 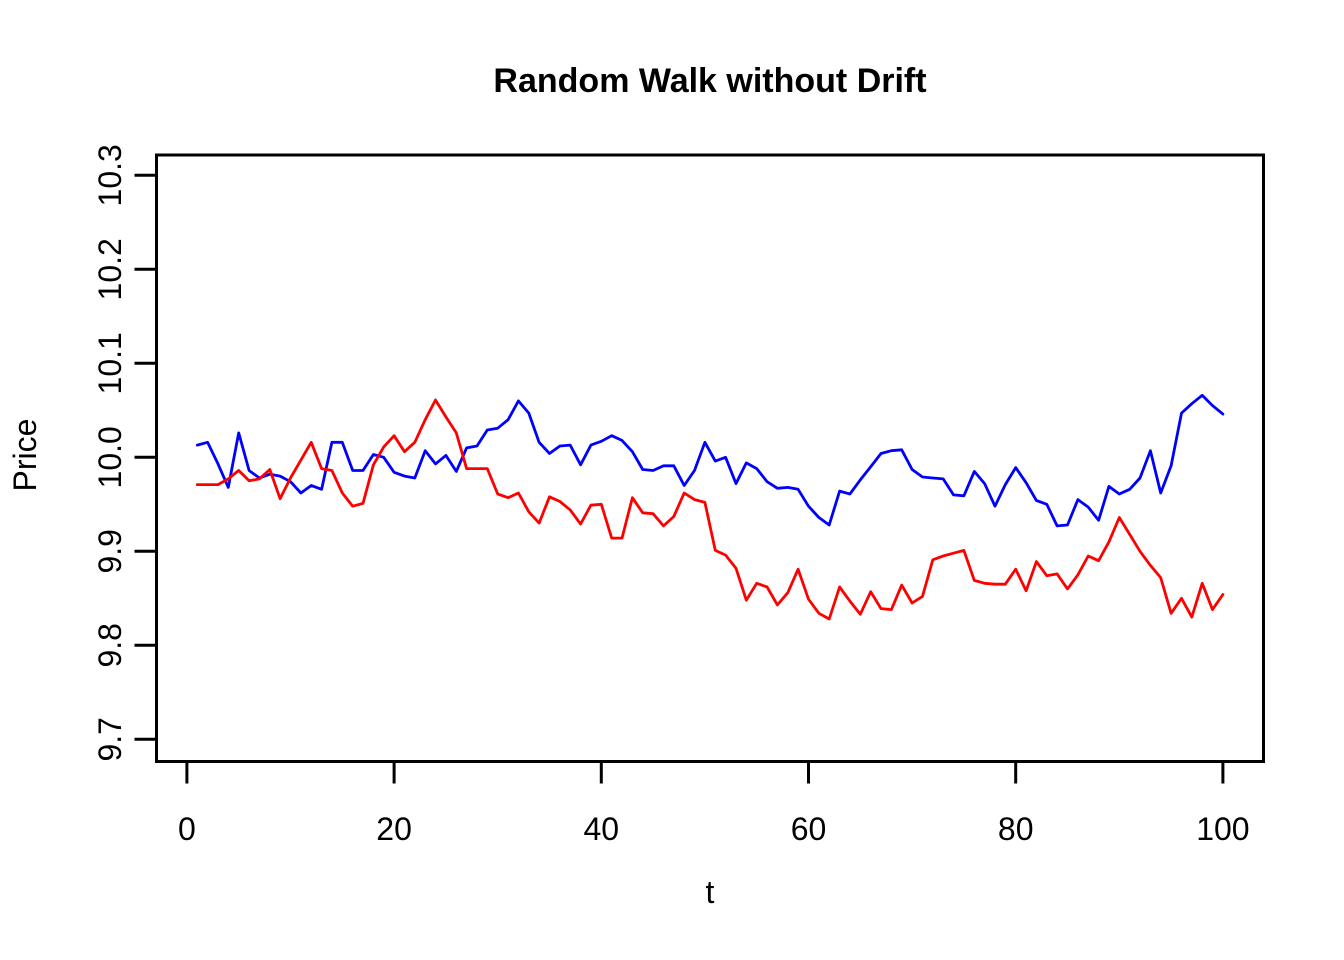 What do you see at coordinates (110, 551) in the screenshot?
I see `y-tick-label: 9.9` at bounding box center [110, 551].